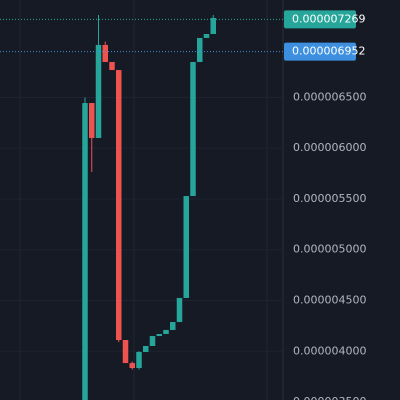 Image resolution: width=400 pixels, height=400 pixels. I want to click on y-tick-label: 0.000004500, so click(329, 300).